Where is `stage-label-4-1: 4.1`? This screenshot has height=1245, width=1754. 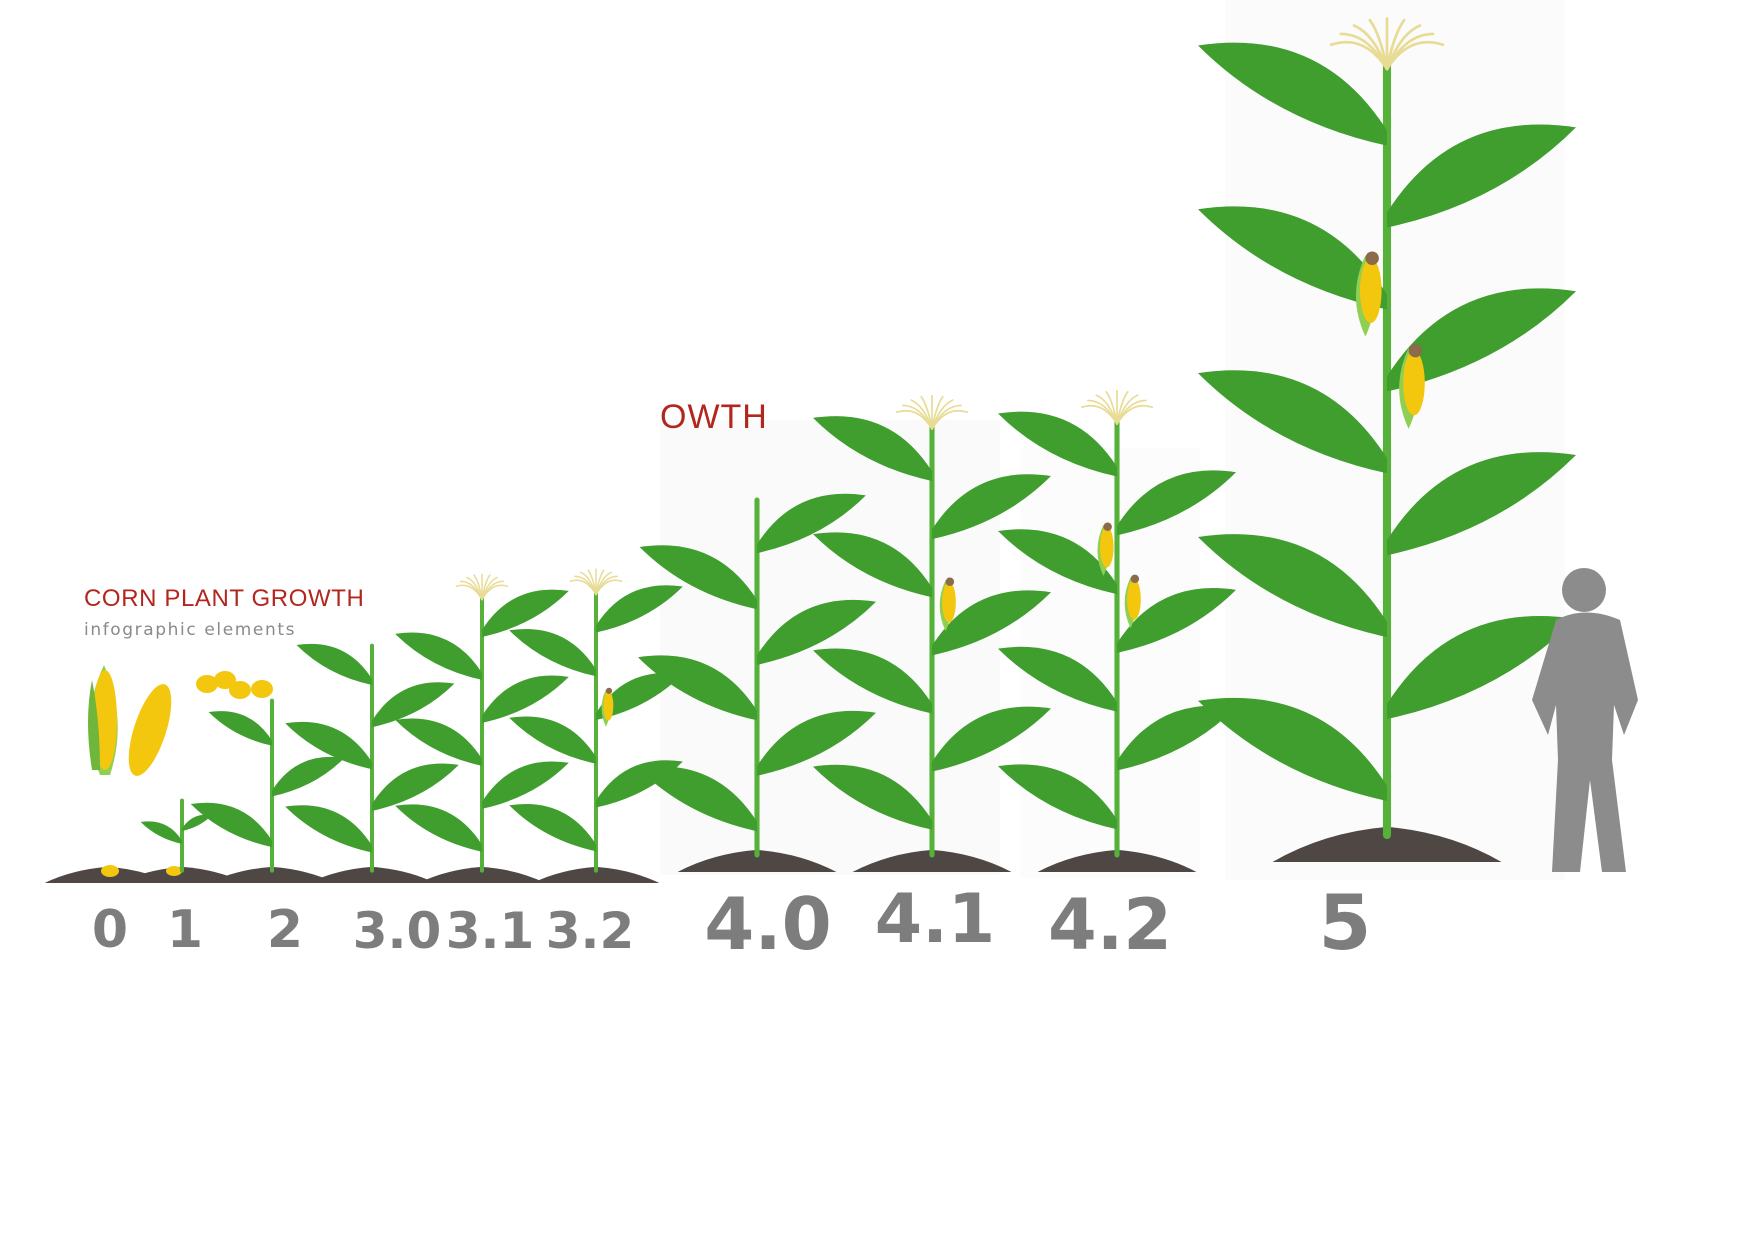 stage-label-4-1: 4.1 is located at coordinates (935, 919).